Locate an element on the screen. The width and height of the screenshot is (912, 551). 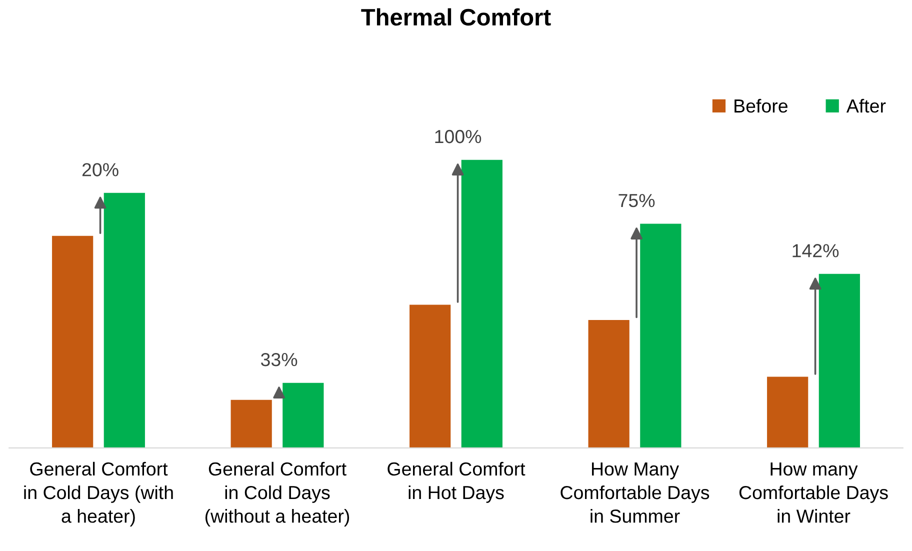
text: 100% is located at coordinates (458, 137).